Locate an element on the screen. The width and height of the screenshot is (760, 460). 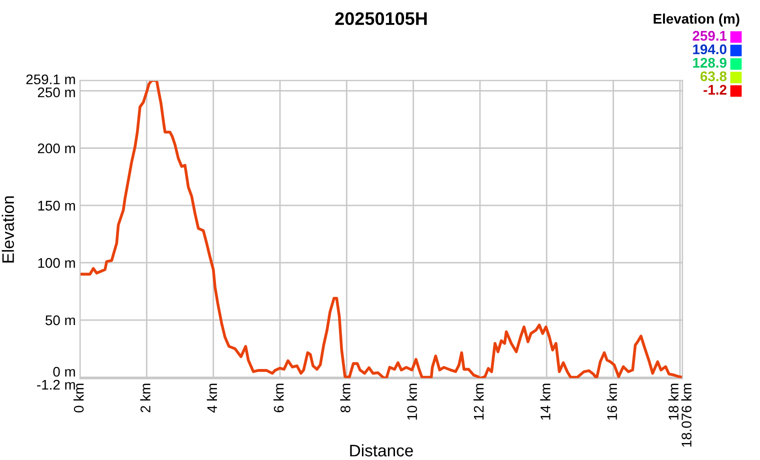
x-tick-label: 18.076 km is located at coordinates (686, 415).